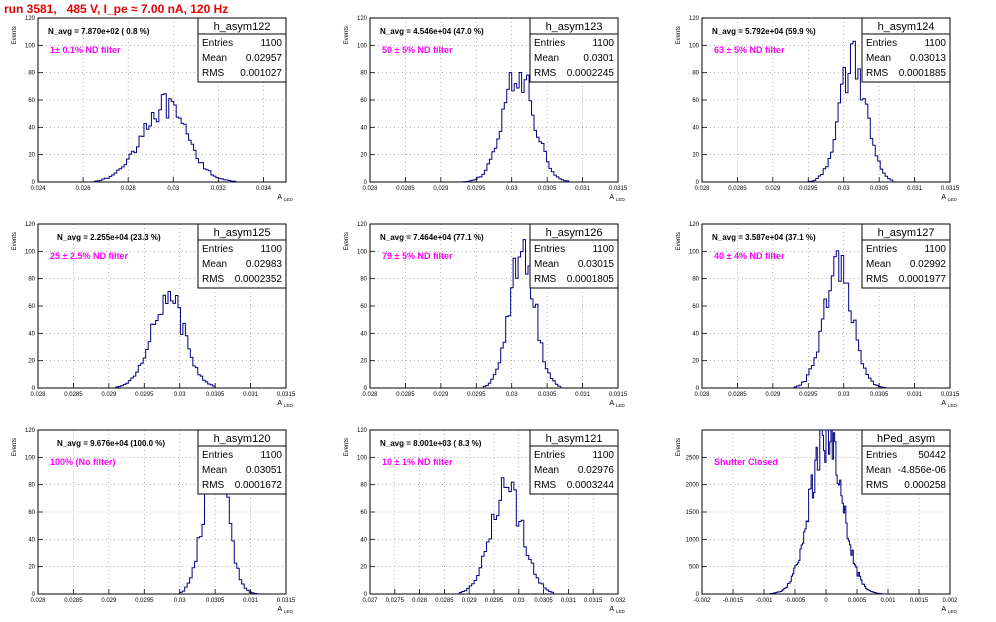  I want to click on y-tick-label: 1000, so click(693, 540).